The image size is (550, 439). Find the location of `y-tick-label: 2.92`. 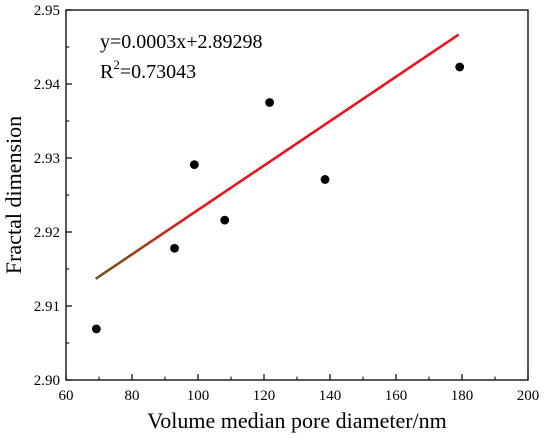

y-tick-label: 2.92 is located at coordinates (47, 233).